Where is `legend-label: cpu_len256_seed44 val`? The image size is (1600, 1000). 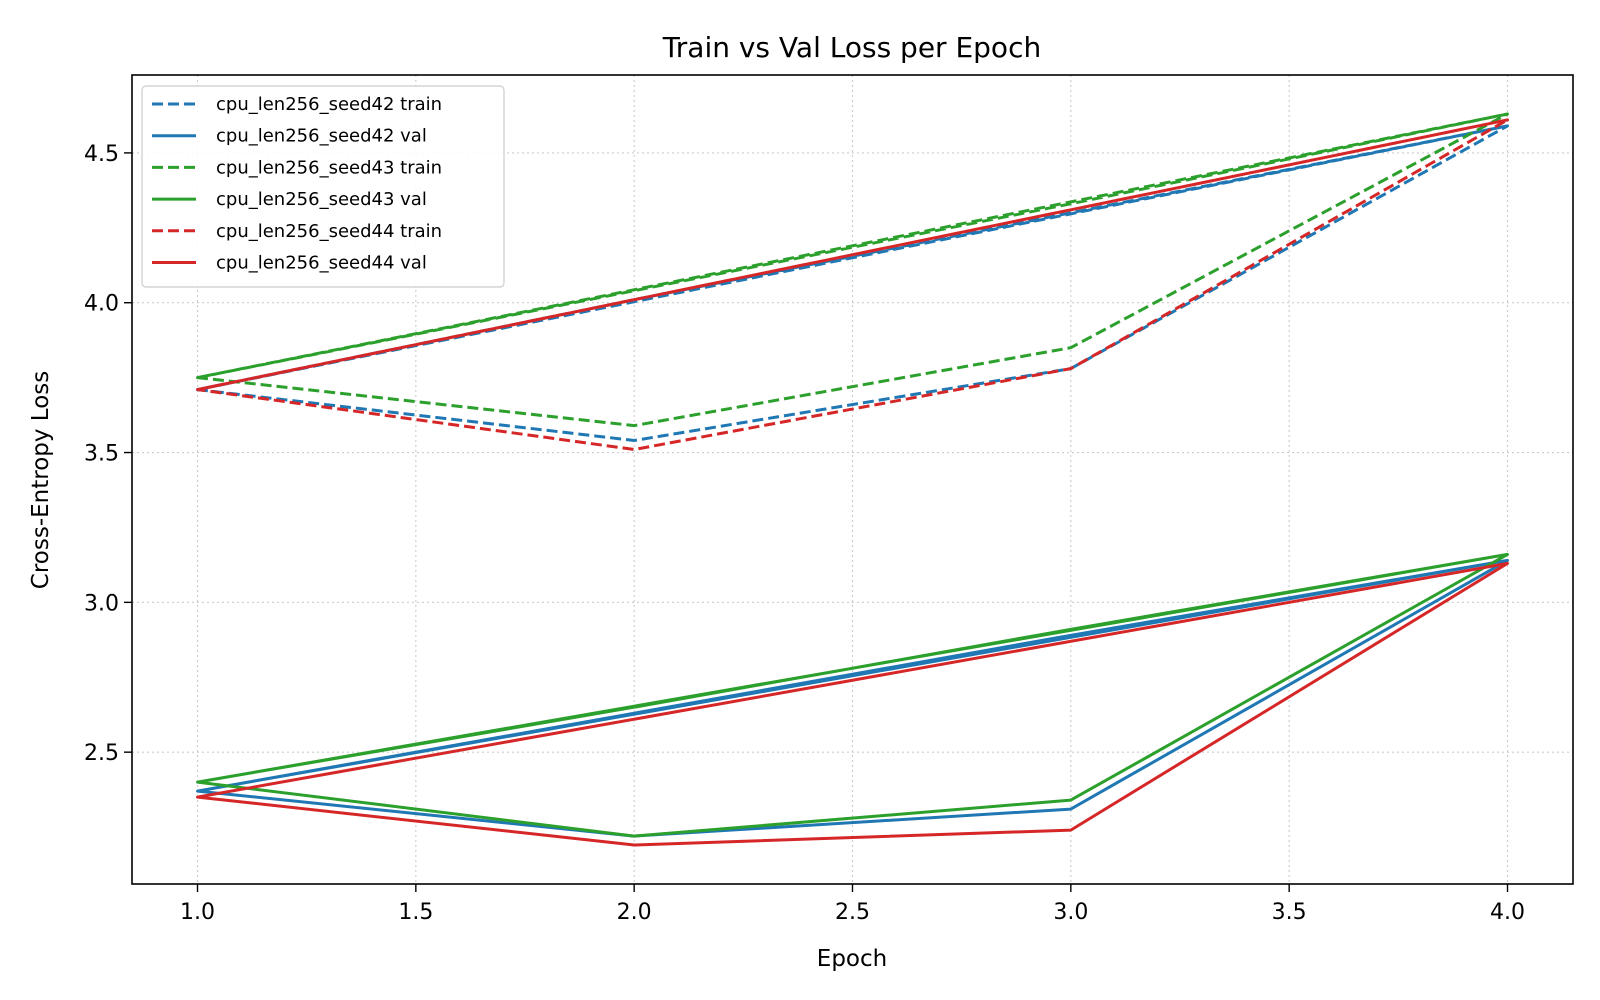
legend-label: cpu_len256_seed44 val is located at coordinates (321, 263).